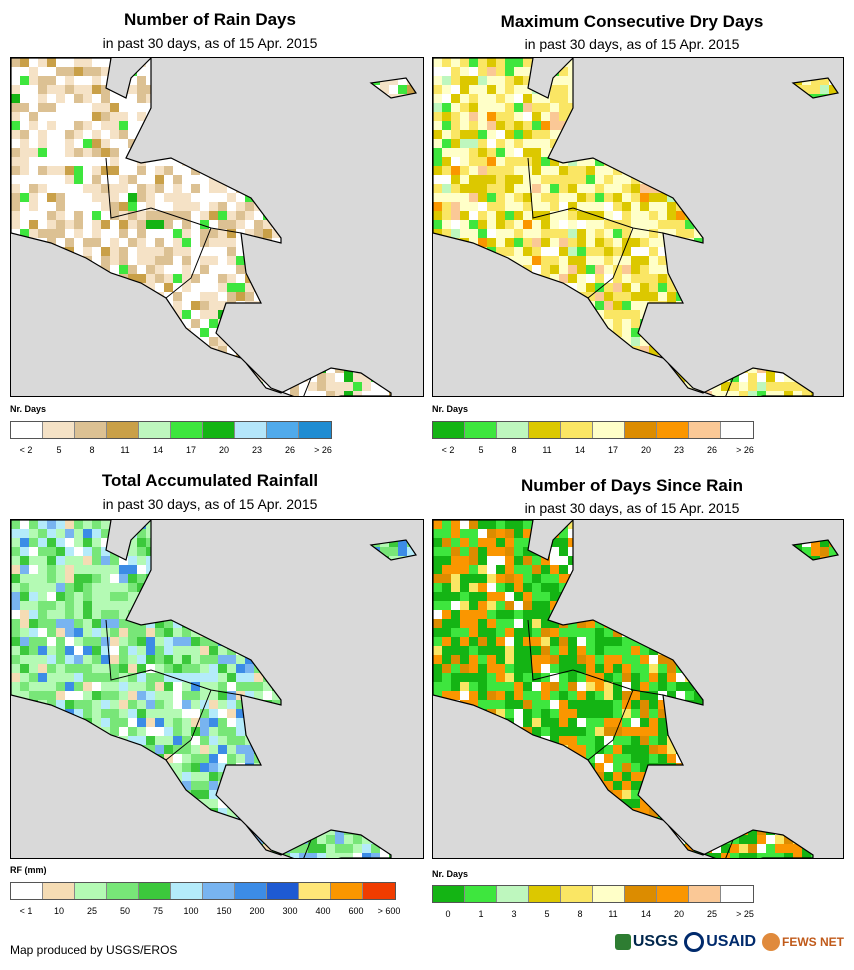 The width and height of the screenshot is (854, 970). I want to click on legend-label: Nr. Days, so click(450, 409).